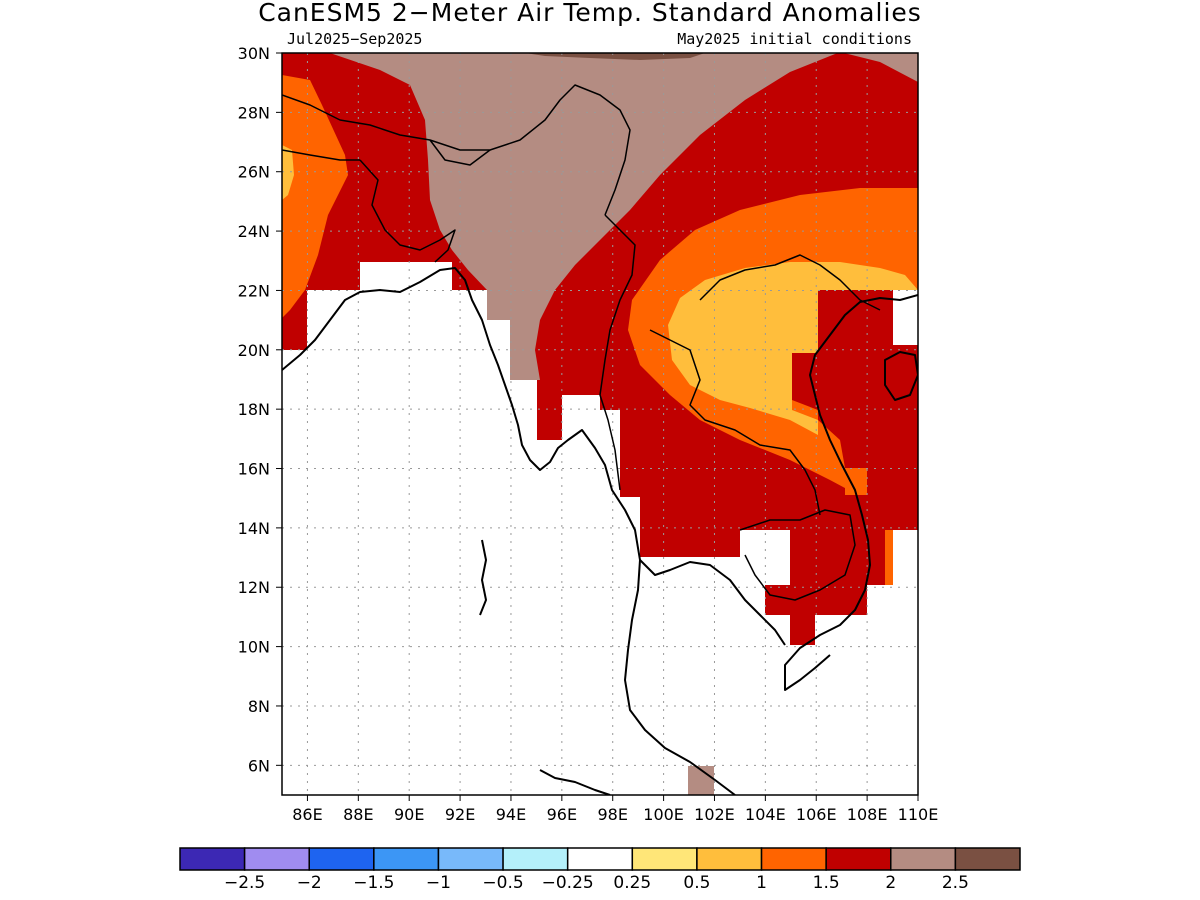  I want to click on anomaly-orange-west, so click(315, 196).